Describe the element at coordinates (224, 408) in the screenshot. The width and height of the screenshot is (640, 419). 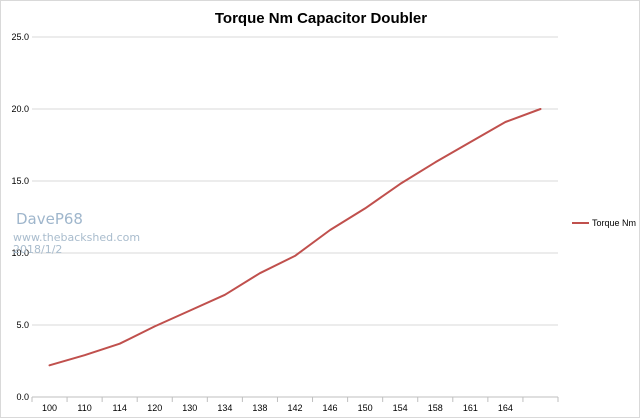
I see `x-tick-label: 134` at that location.